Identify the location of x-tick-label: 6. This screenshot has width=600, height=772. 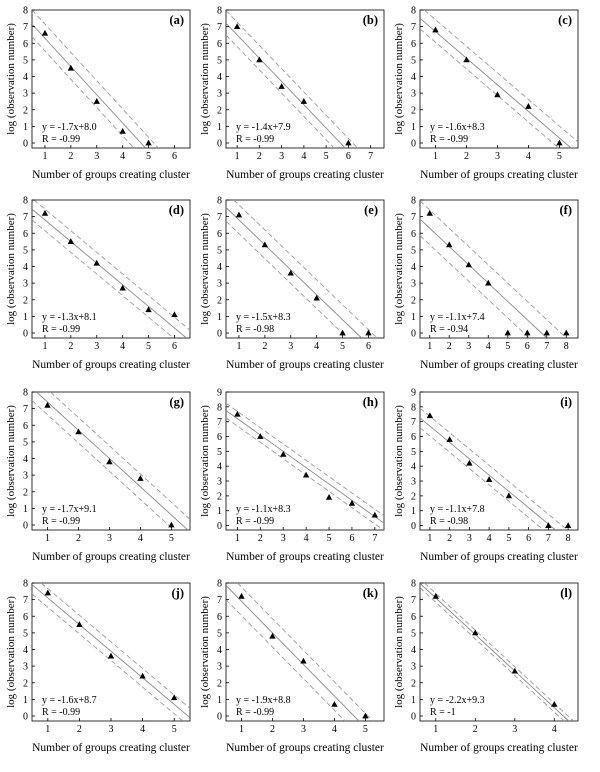
(351, 538).